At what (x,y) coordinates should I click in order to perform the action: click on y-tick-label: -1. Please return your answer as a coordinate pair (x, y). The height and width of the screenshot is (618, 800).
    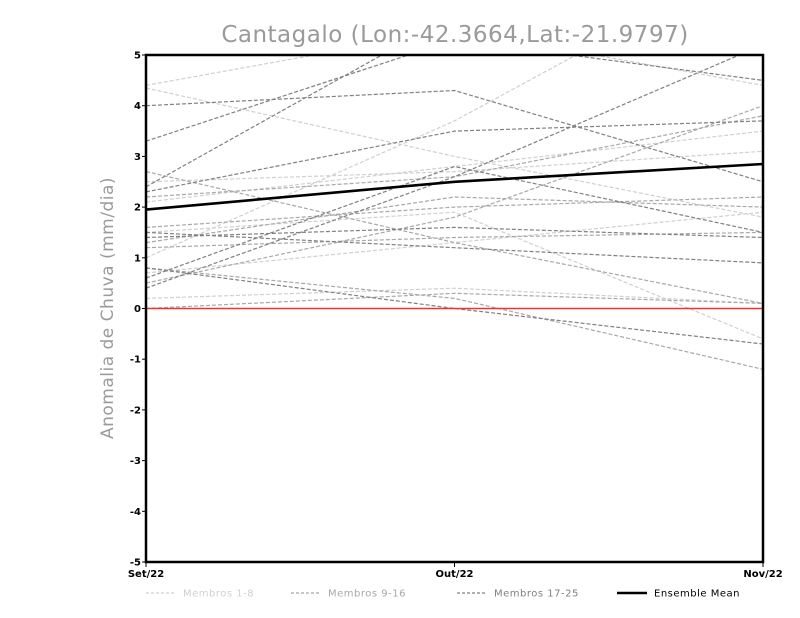
    Looking at the image, I should click on (135, 360).